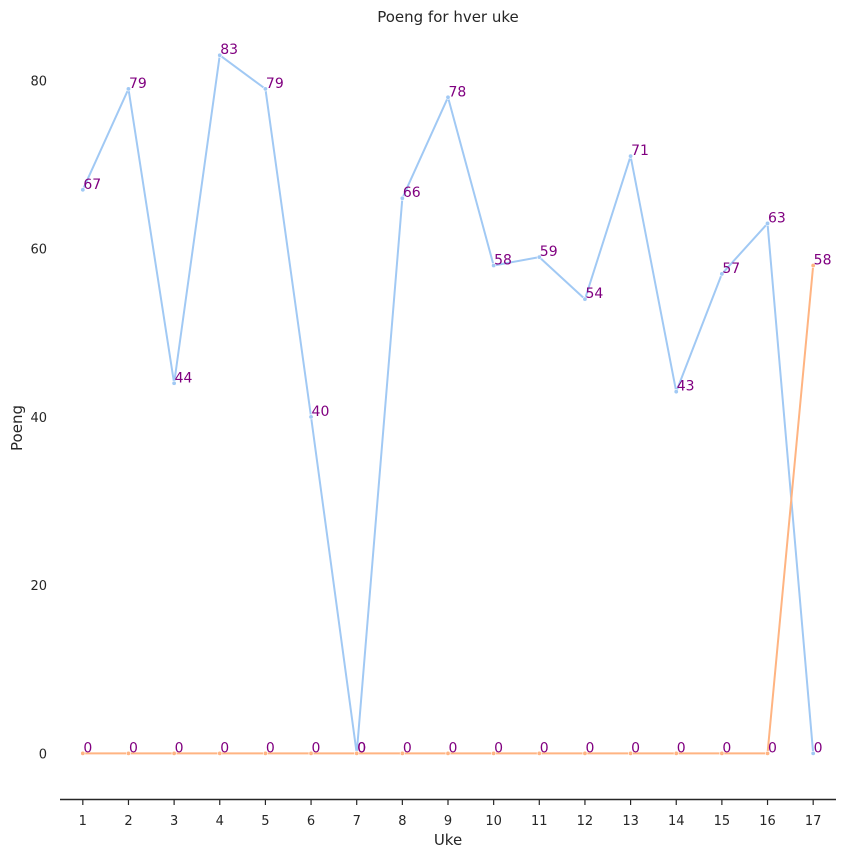 The image size is (845, 858). What do you see at coordinates (549, 252) in the screenshot?
I see `series-1-data-label: 59` at bounding box center [549, 252].